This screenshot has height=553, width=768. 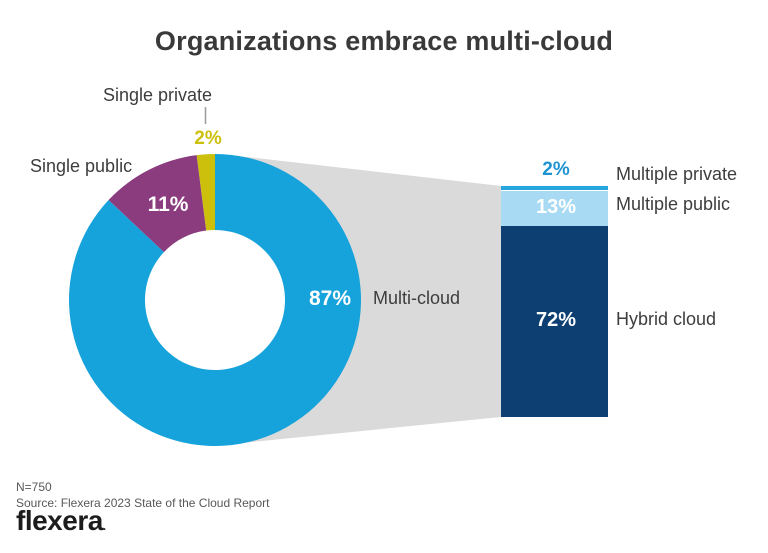 I want to click on bar-segment-hybrid-cloud, so click(x=554, y=321).